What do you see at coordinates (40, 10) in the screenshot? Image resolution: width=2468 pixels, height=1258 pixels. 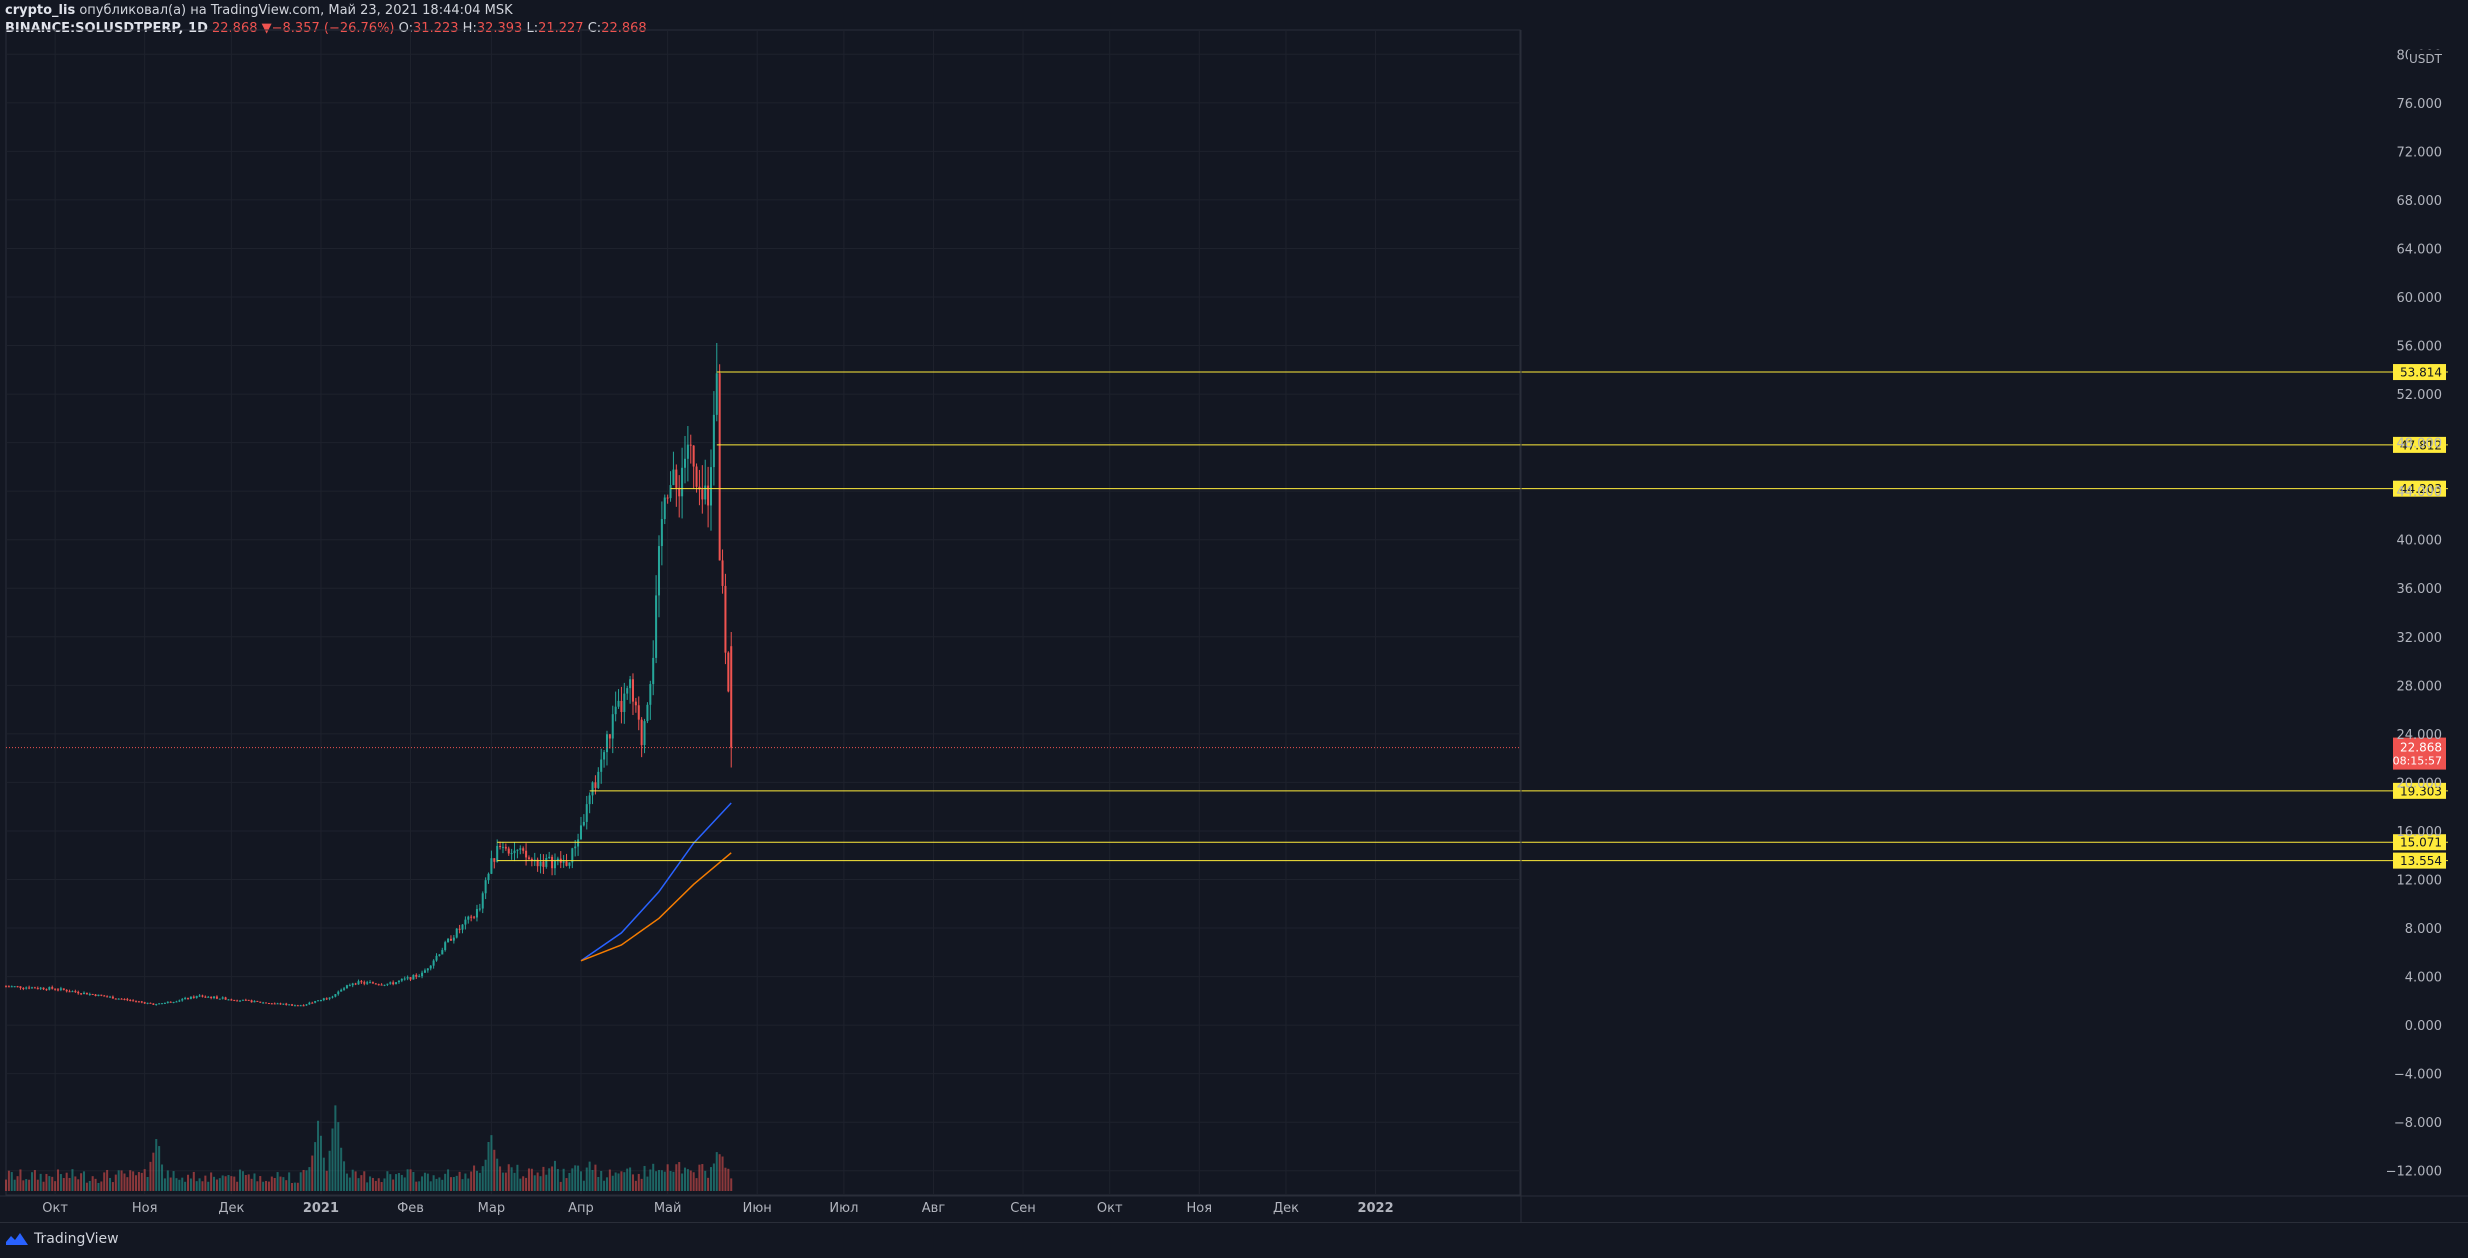 I see `author-name: crypto_lis` at bounding box center [40, 10].